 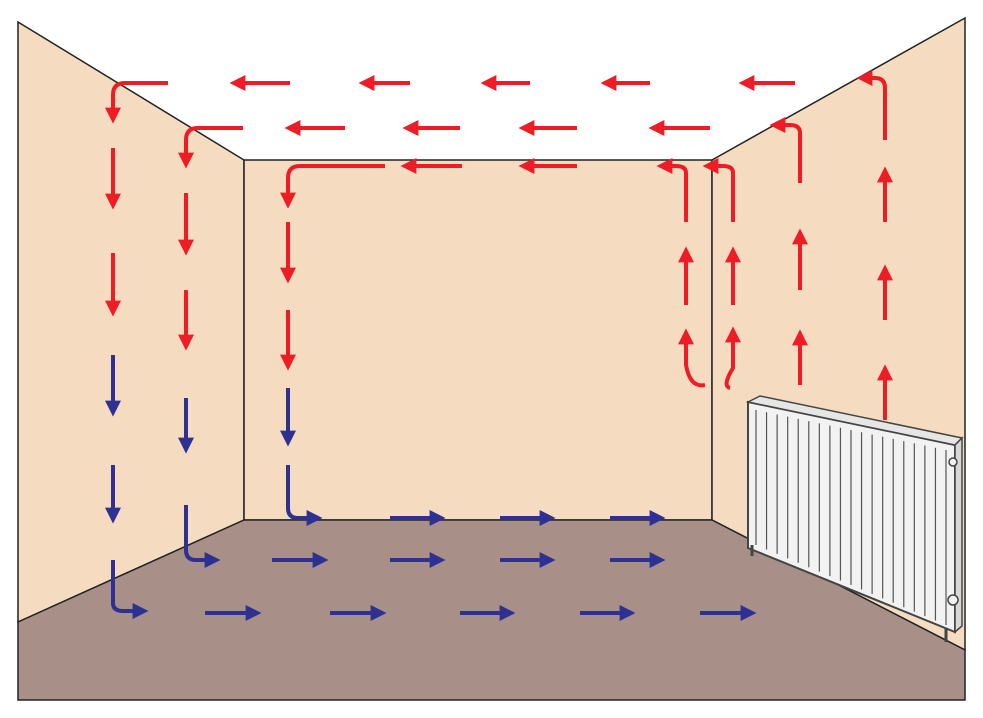 I want to click on radiator-icon, so click(x=854, y=518).